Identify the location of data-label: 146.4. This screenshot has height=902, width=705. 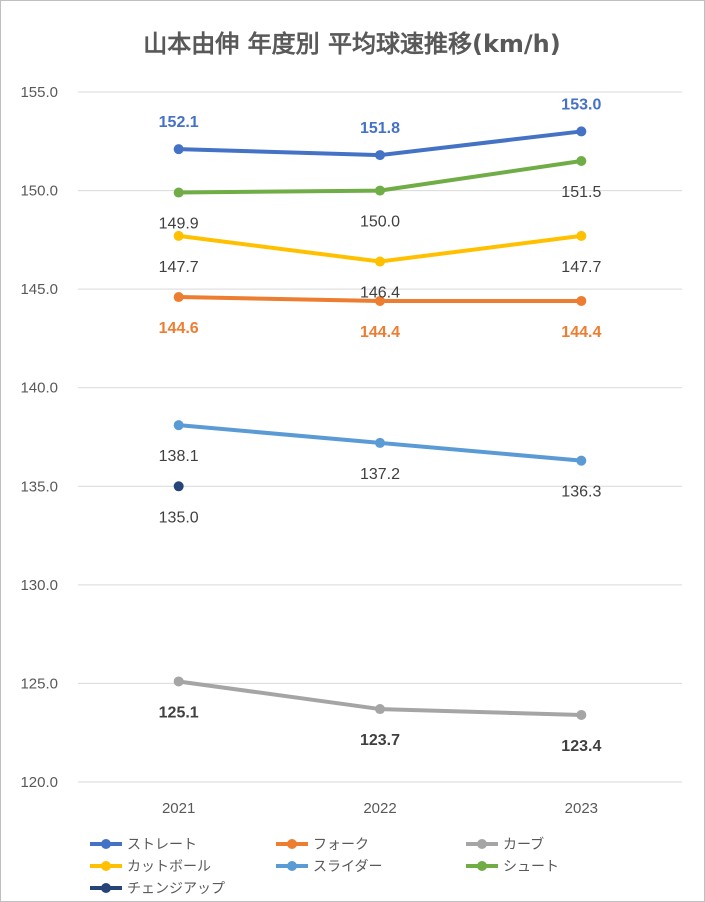
(380, 293).